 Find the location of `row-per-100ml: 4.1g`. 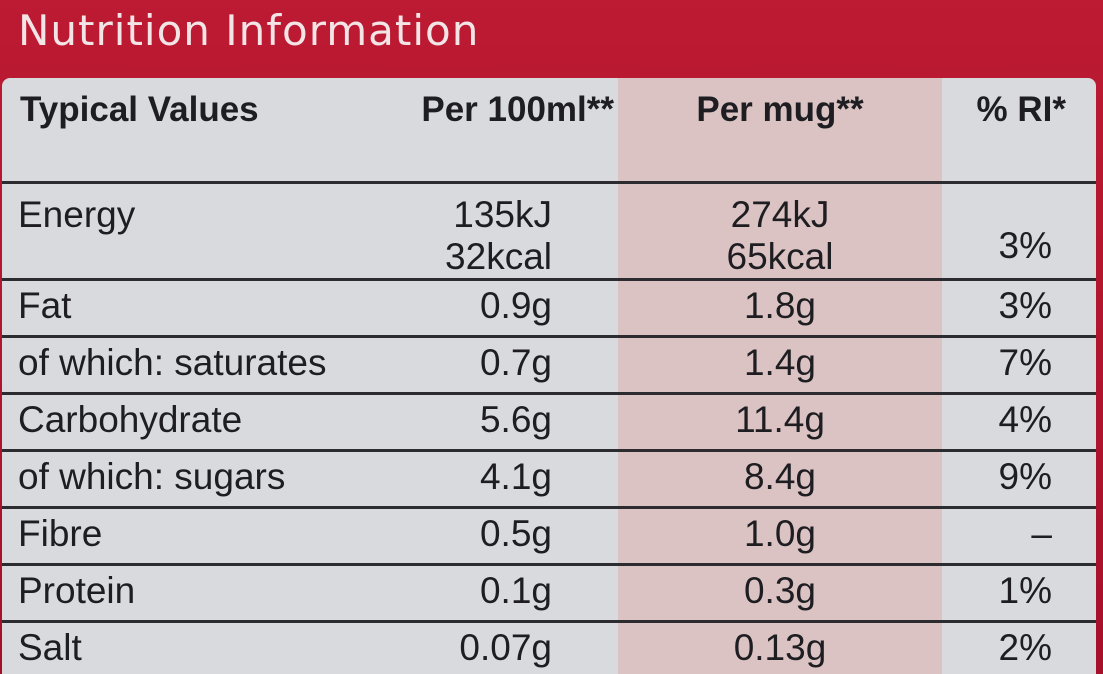

row-per-100ml: 4.1g is located at coordinates (515, 479).